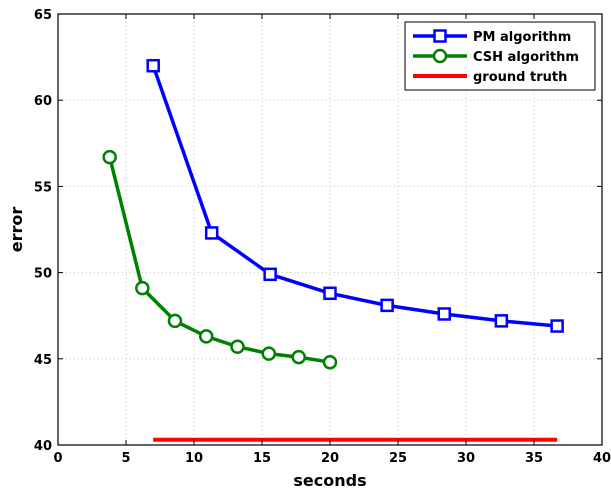 Image resolution: width=611 pixels, height=488 pixels. What do you see at coordinates (534, 458) in the screenshot?
I see `x-tick-label: 35` at bounding box center [534, 458].